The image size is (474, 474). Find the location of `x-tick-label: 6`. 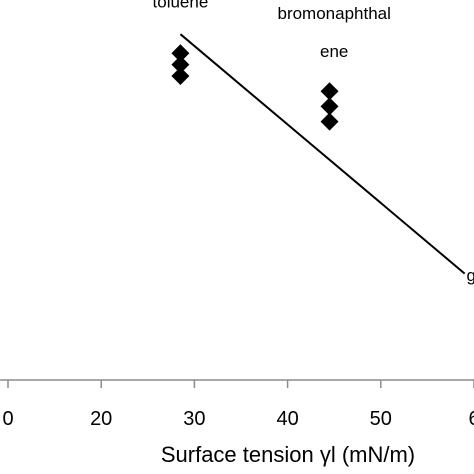

x-tick-label: 6 is located at coordinates (471, 419).